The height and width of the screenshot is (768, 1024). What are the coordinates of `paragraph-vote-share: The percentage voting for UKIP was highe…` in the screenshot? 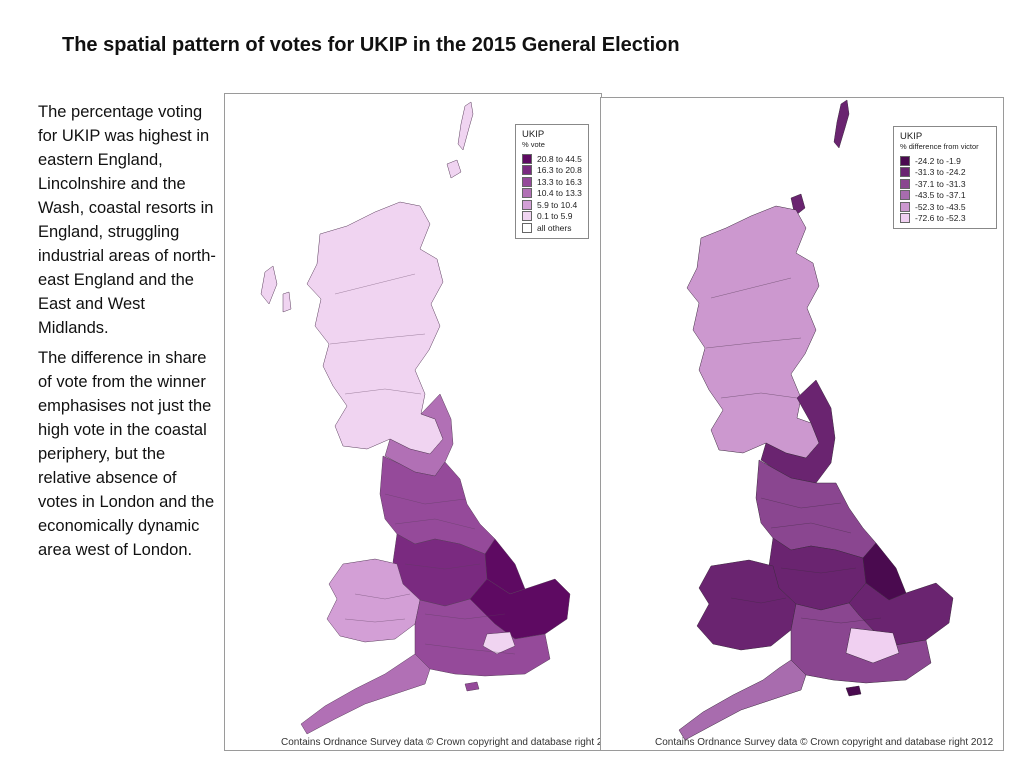 It's located at (127, 220).